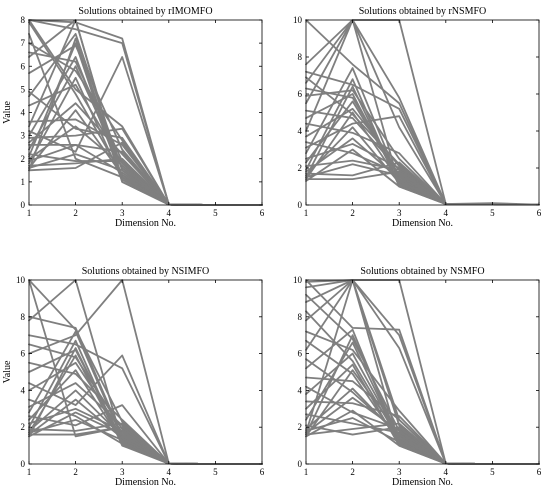  I want to click on chart-title: Solutions obtained by NSMFO, so click(422, 271).